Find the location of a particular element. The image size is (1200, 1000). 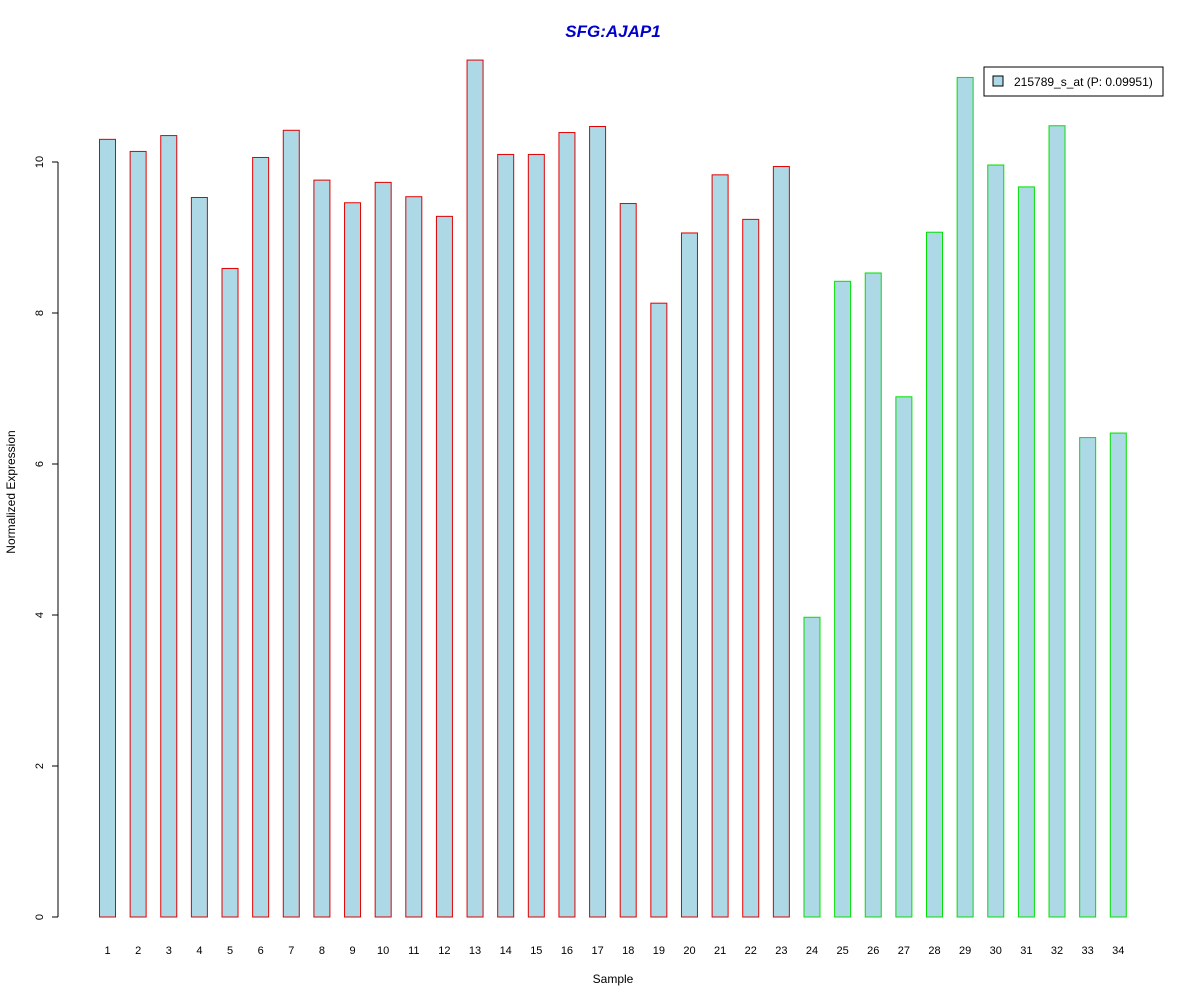

x-tick-label: 3 is located at coordinates (169, 951).